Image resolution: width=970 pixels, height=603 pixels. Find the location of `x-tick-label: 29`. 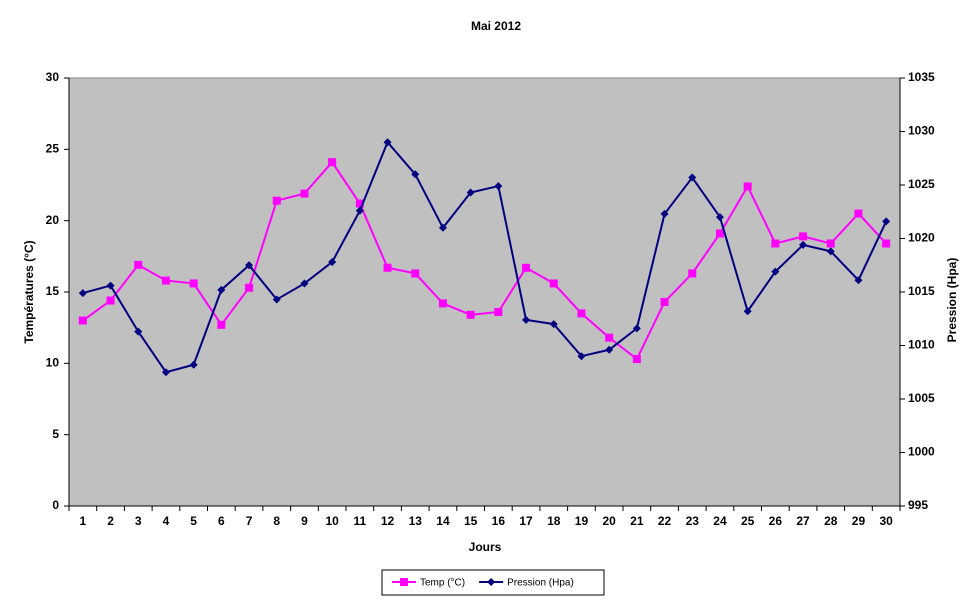

x-tick-label: 29 is located at coordinates (859, 521).